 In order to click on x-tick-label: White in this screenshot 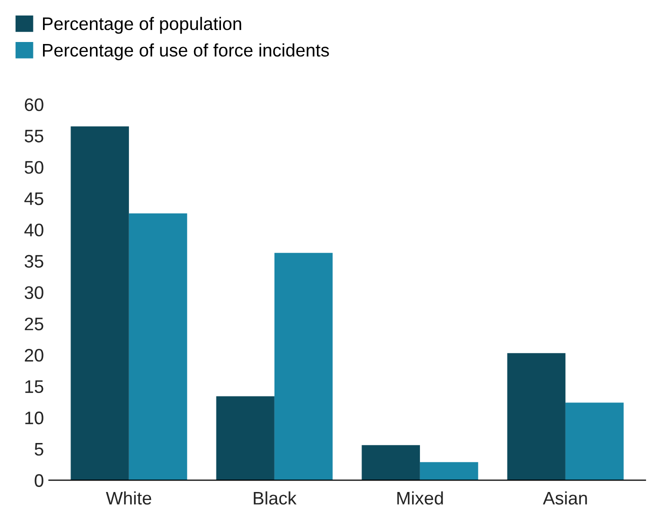, I will do `click(129, 498)`.